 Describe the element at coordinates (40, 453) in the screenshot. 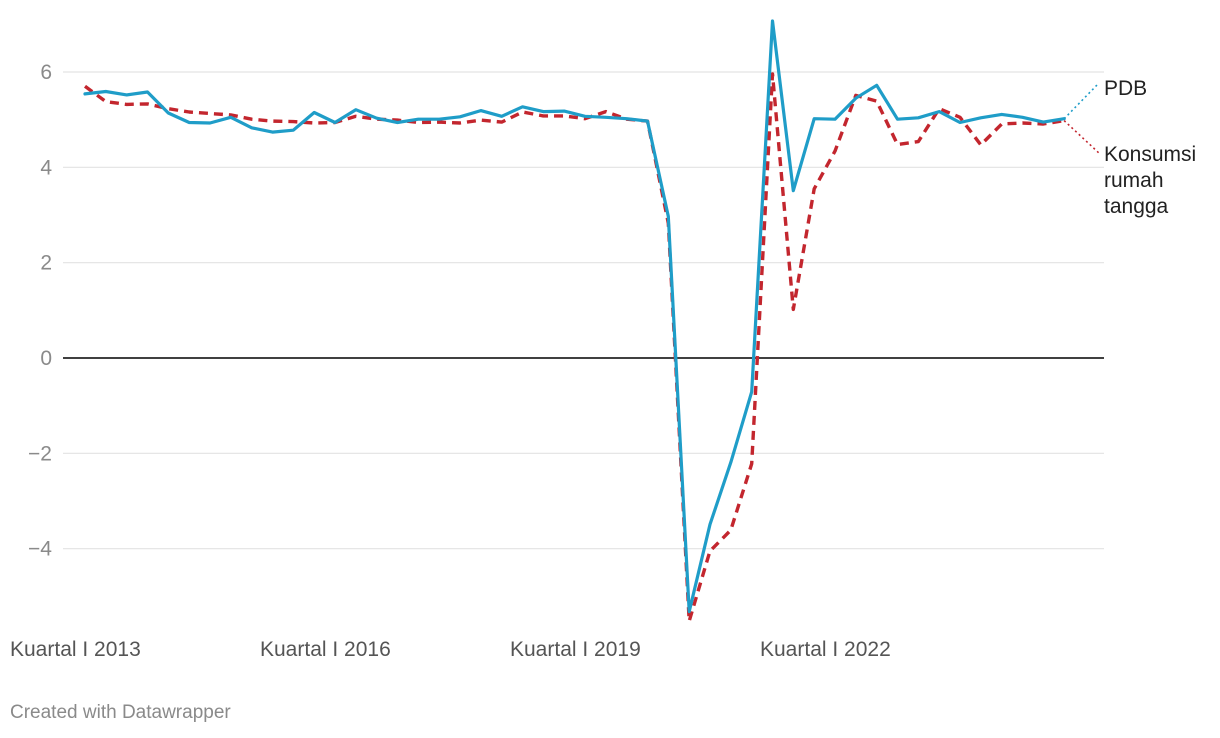

I see `y-tick-label: −2` at that location.